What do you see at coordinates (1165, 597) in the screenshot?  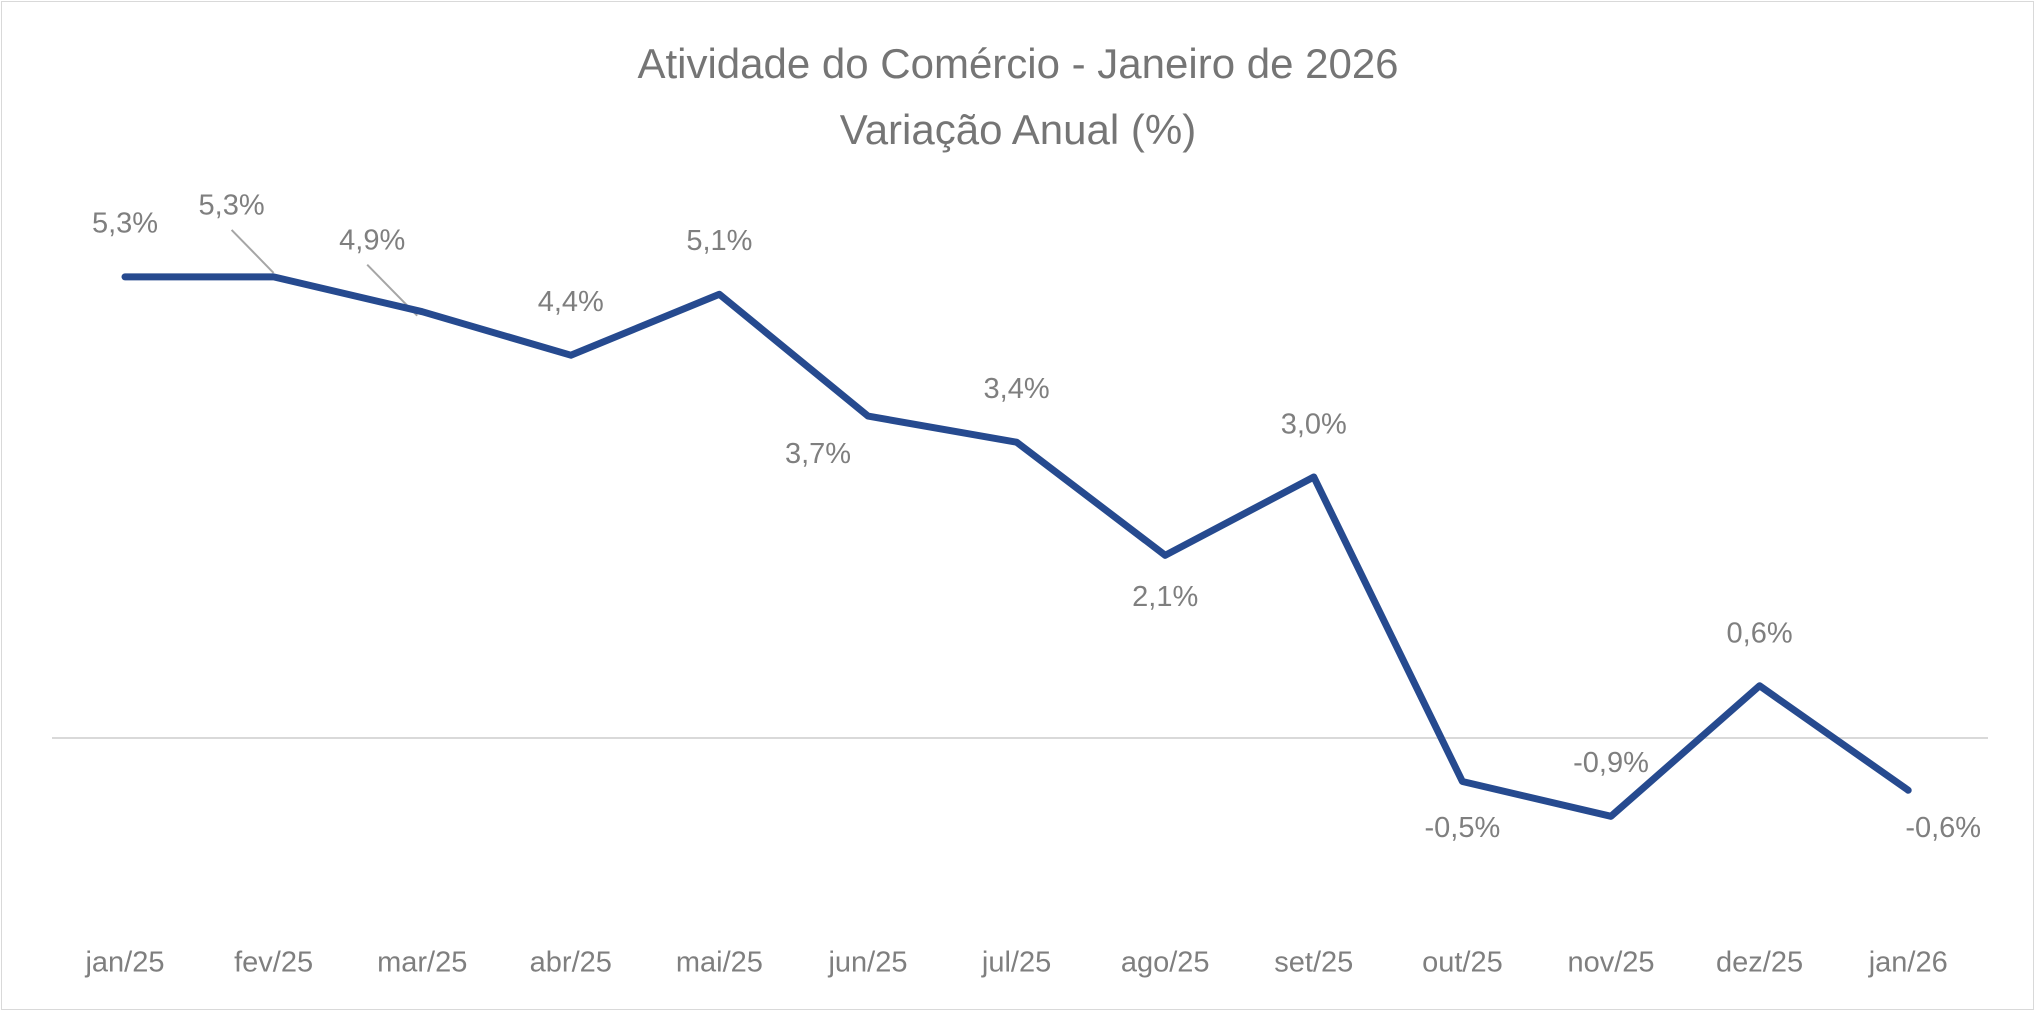 I see `data-label: 2,1%` at bounding box center [1165, 597].